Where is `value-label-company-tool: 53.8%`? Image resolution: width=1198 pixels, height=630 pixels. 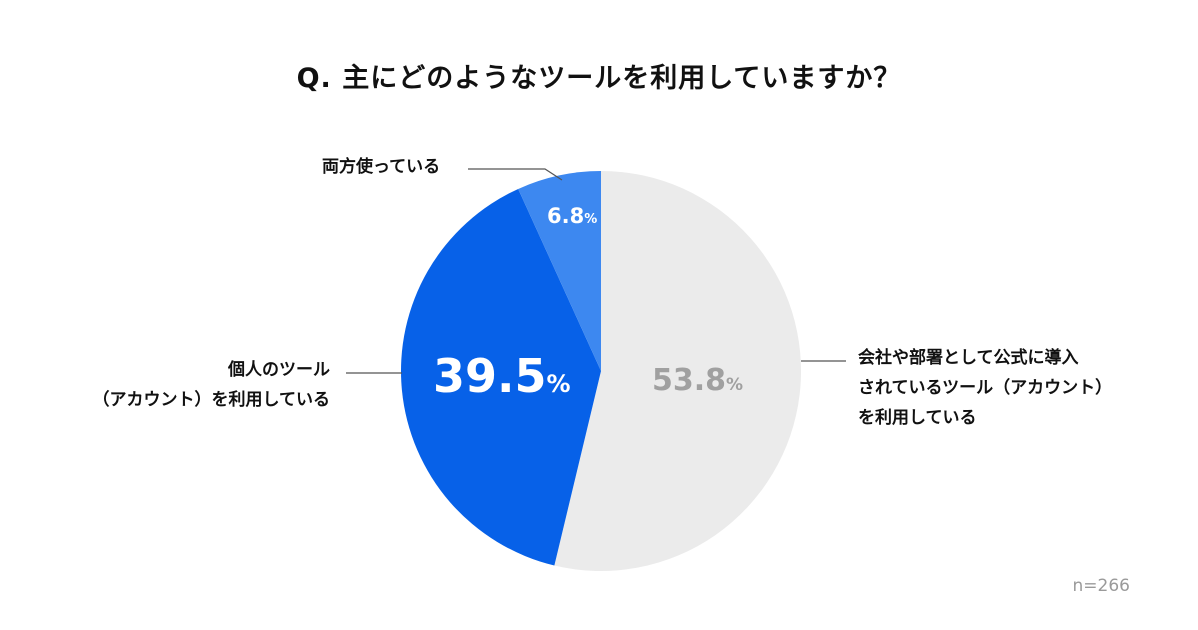
value-label-company-tool: 53.8% is located at coordinates (697, 380).